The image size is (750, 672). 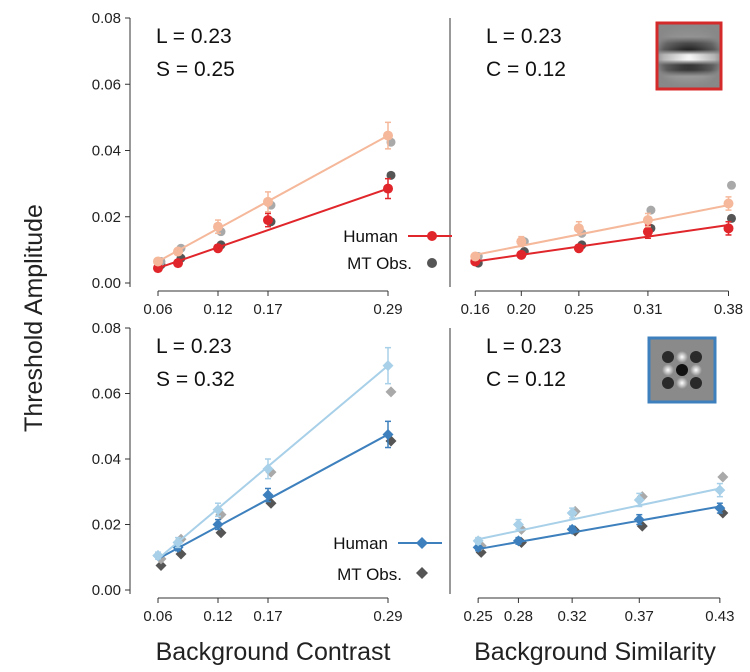 I want to click on stimulus-image-bottom, so click(x=682, y=370).